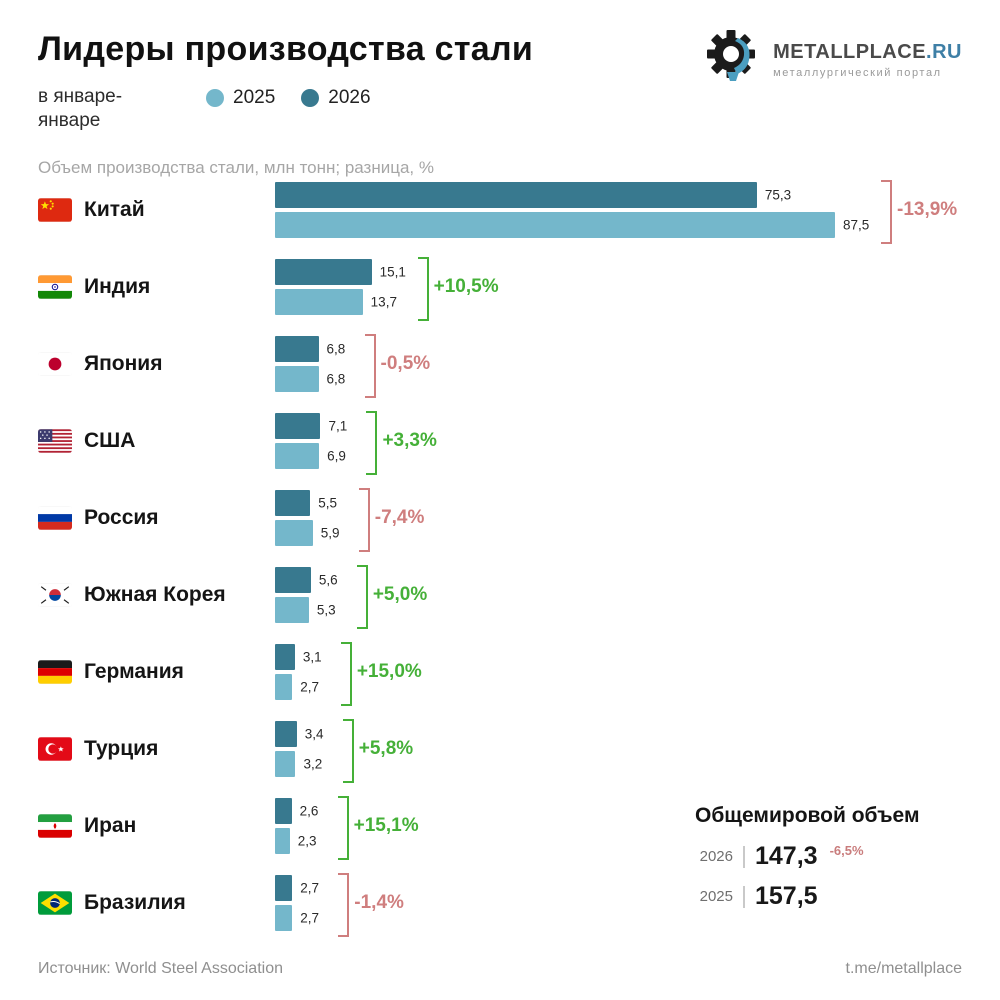  I want to click on world-value: 157,5, so click(786, 896).